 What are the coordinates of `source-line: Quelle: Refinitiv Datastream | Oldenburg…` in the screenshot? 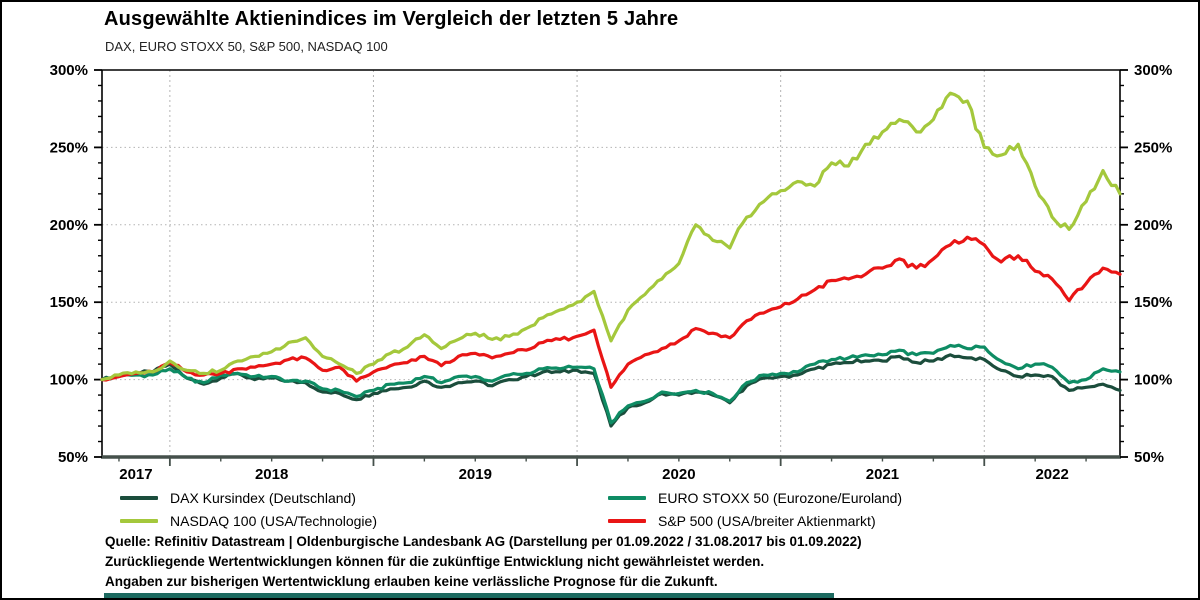 It's located at (483, 541).